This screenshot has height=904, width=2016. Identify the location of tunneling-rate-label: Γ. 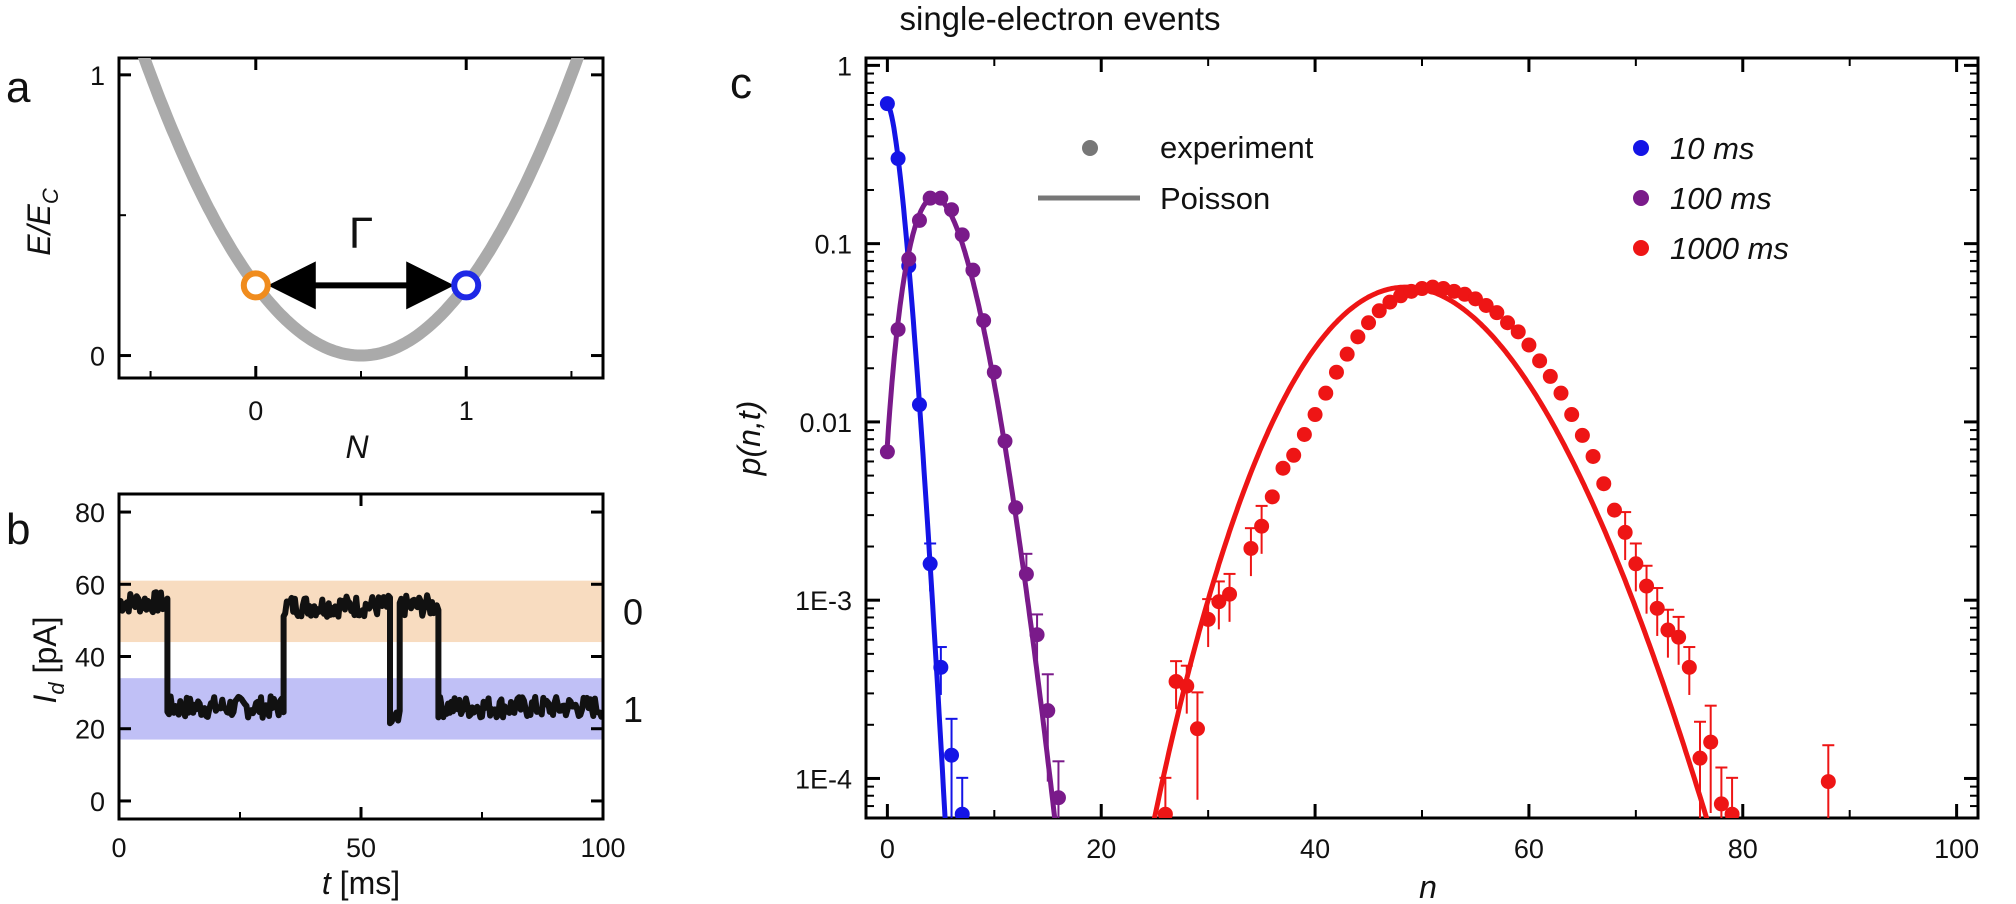
(361, 232).